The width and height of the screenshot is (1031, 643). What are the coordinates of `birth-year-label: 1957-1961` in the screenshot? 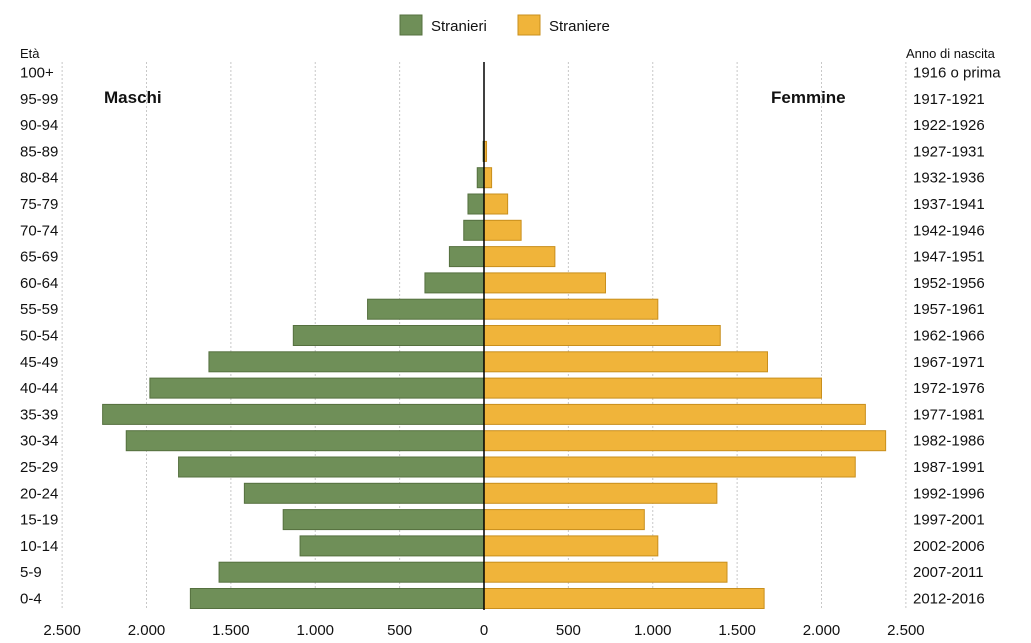 It's located at (949, 309).